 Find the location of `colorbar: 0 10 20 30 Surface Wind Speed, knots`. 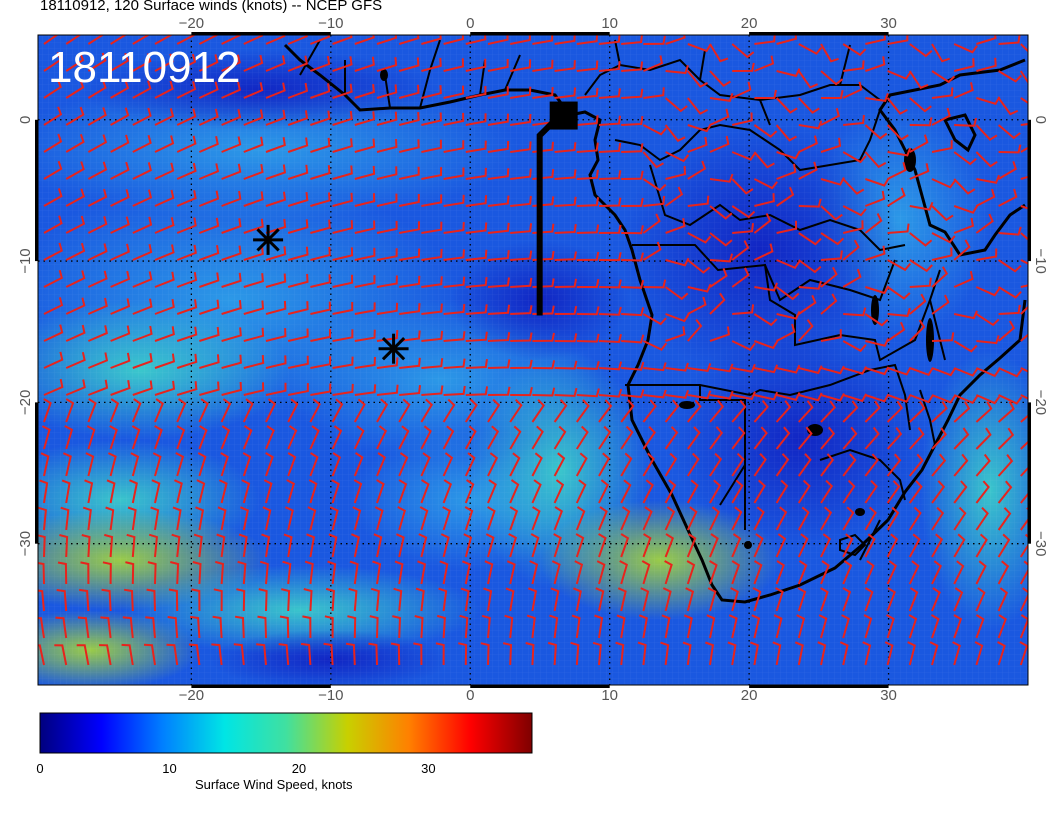

colorbar: 0 10 20 30 Surface Wind Speed, knots is located at coordinates (284, 752).